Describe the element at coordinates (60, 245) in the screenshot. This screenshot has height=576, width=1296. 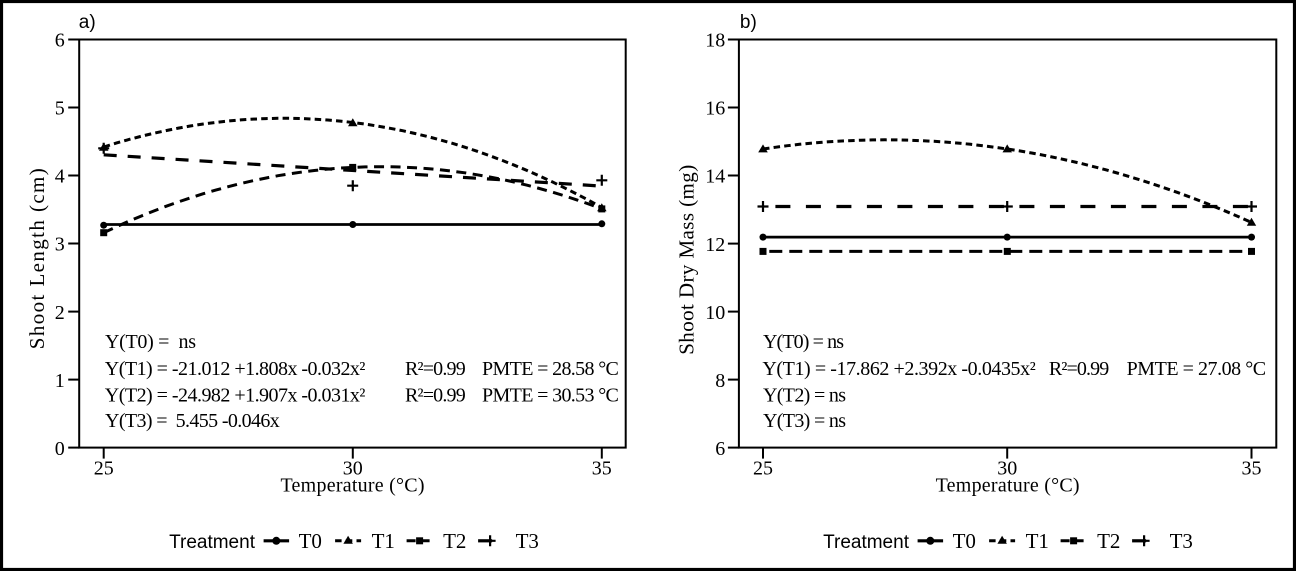
I see `svg-text: 3` at that location.